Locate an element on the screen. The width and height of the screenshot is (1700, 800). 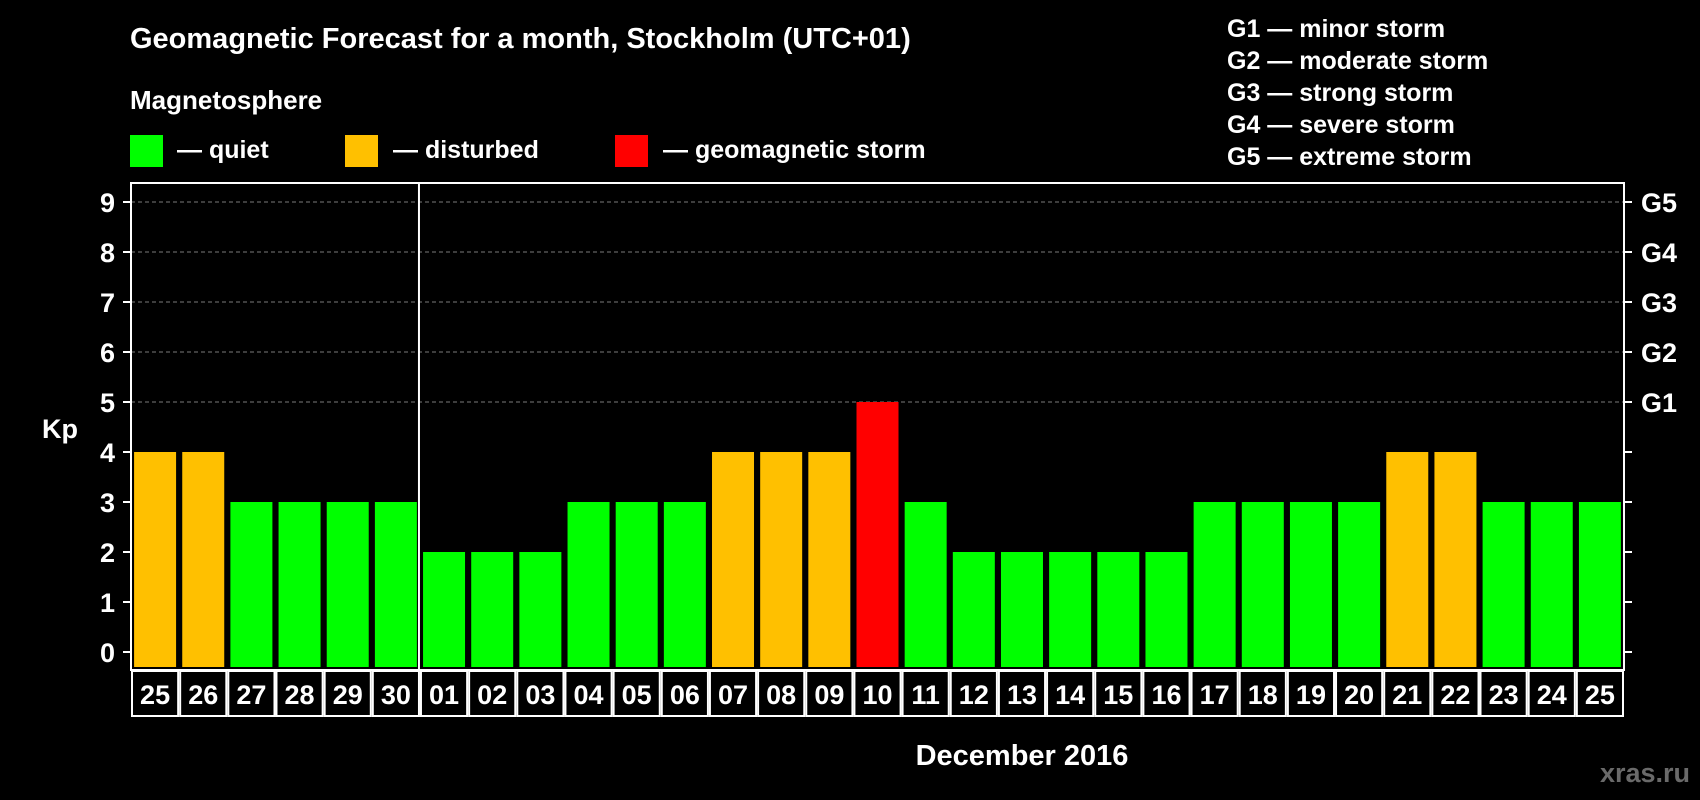
legend: — quiet — disturbed — geomagnetic storm is located at coordinates (528, 151).